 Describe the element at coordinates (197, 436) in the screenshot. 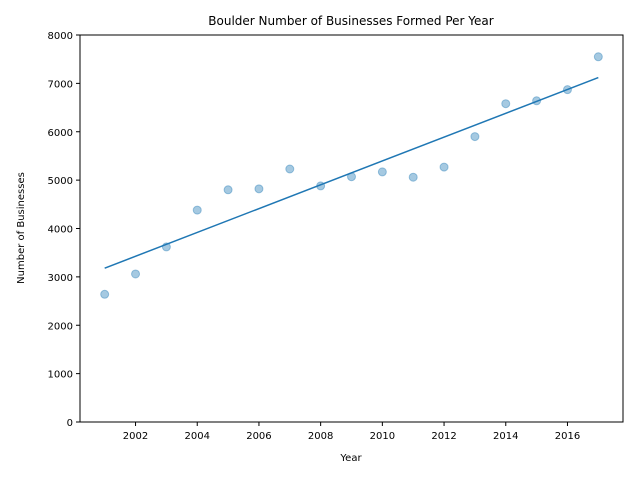

I see `x-tick-label: 2004` at that location.